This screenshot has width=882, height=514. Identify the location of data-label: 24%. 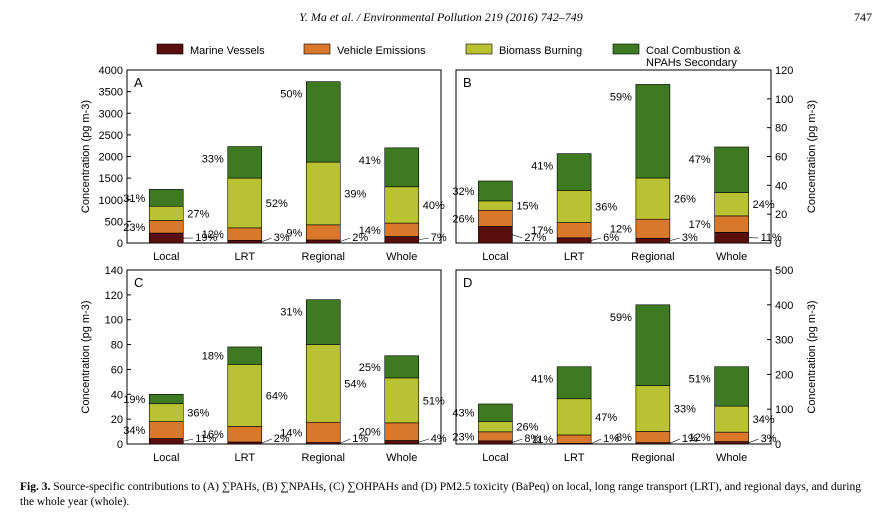
(764, 205).